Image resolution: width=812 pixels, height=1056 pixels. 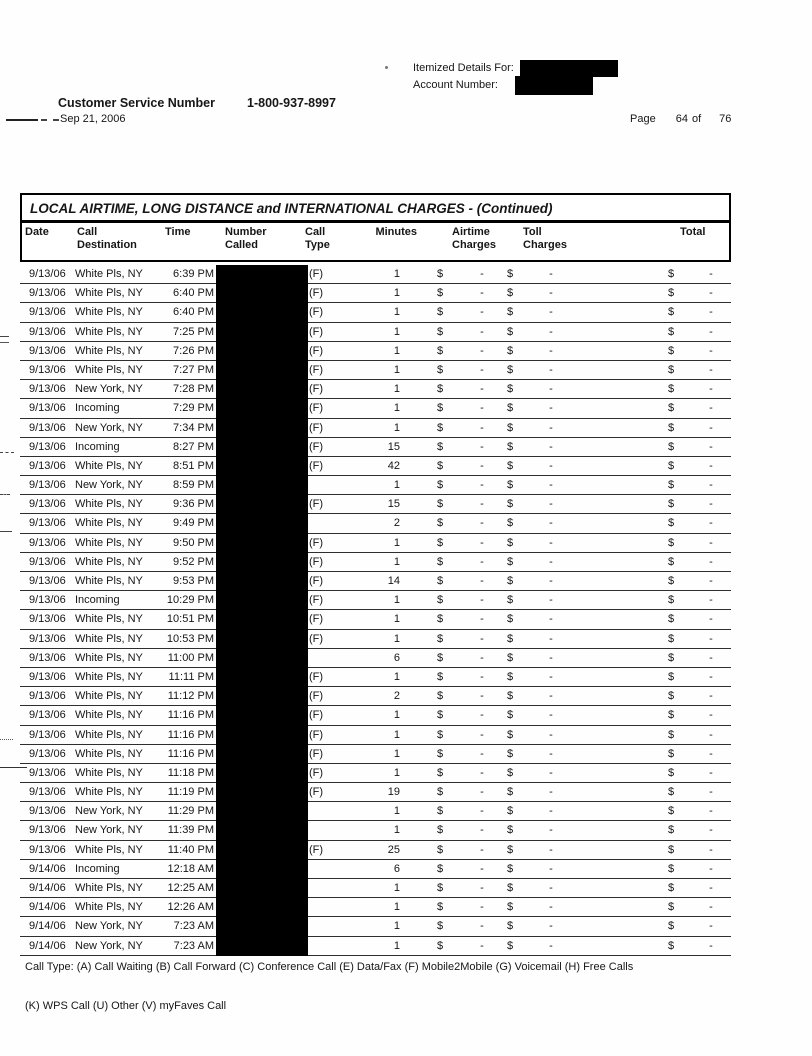 I want to click on cell-time: 7:28 PM, so click(x=193, y=389).